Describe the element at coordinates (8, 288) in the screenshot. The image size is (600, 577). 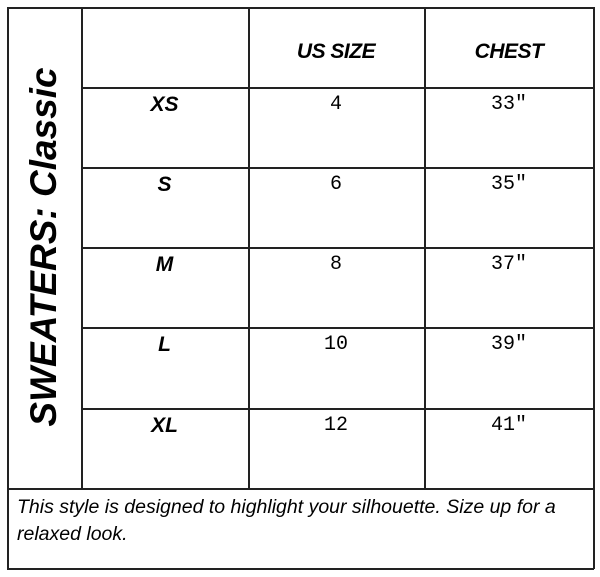
I see `border-left` at that location.